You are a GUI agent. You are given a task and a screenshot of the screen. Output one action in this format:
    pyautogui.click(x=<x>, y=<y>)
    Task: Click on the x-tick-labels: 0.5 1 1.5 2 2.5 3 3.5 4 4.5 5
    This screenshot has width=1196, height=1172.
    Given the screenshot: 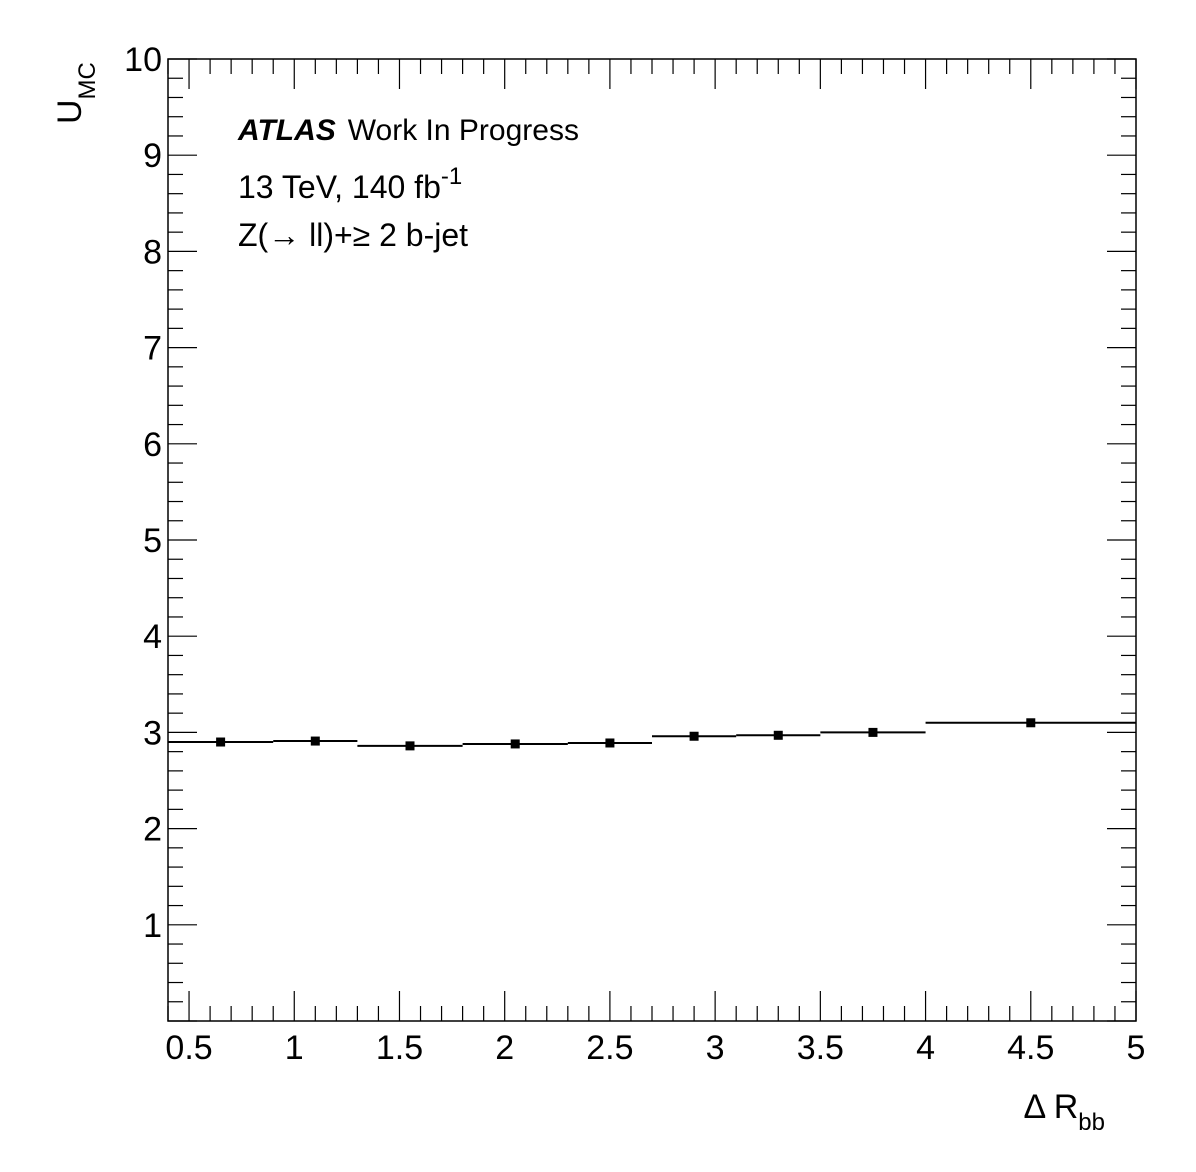 What is the action you would take?
    pyautogui.click(x=655, y=1048)
    